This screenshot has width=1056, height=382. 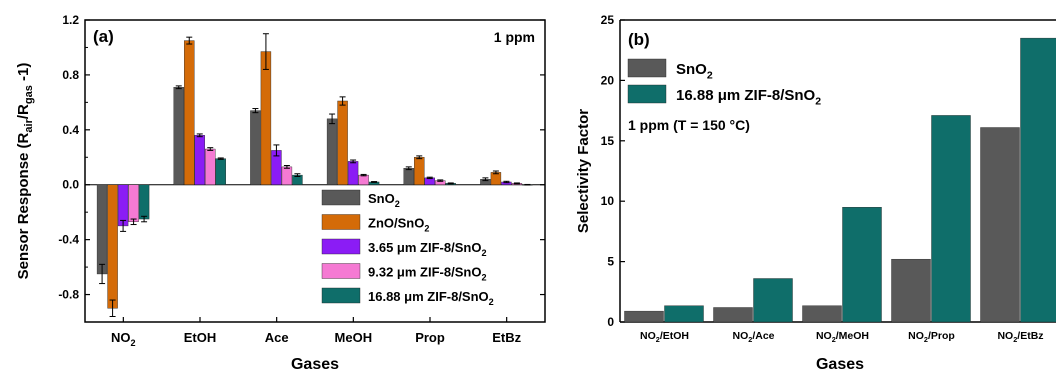 I want to click on x-tick-label: MeOH, so click(x=354, y=337).